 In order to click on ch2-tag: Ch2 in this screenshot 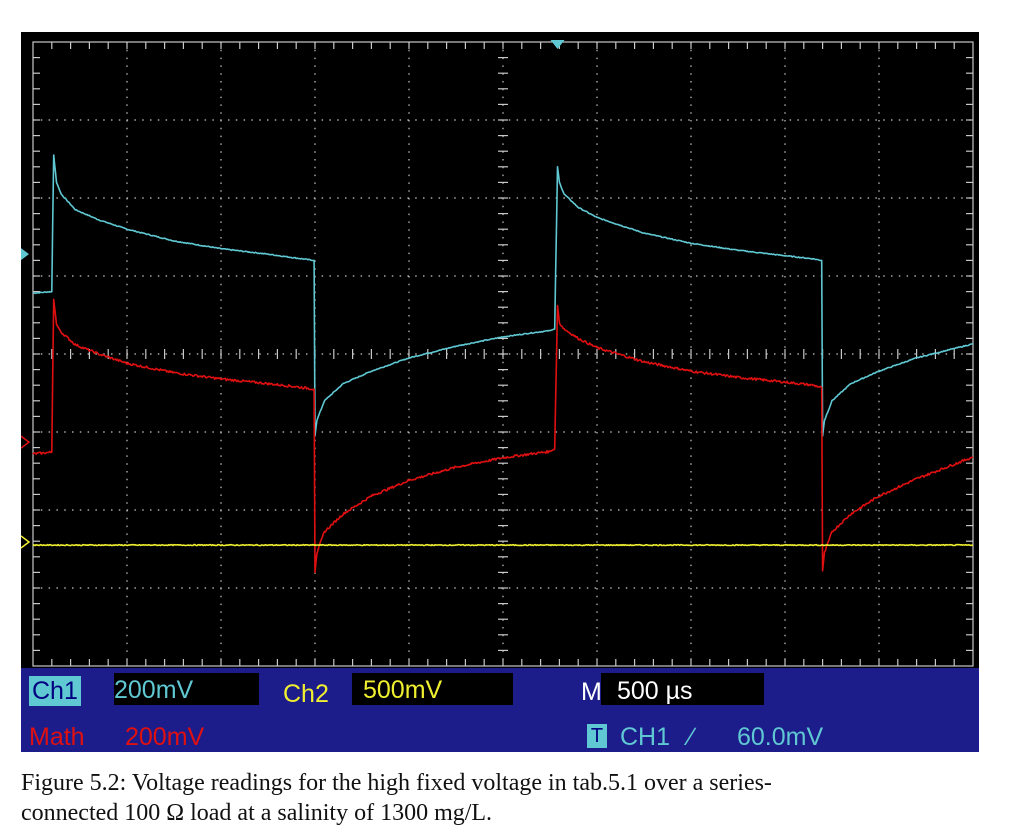, I will do `click(306, 694)`.